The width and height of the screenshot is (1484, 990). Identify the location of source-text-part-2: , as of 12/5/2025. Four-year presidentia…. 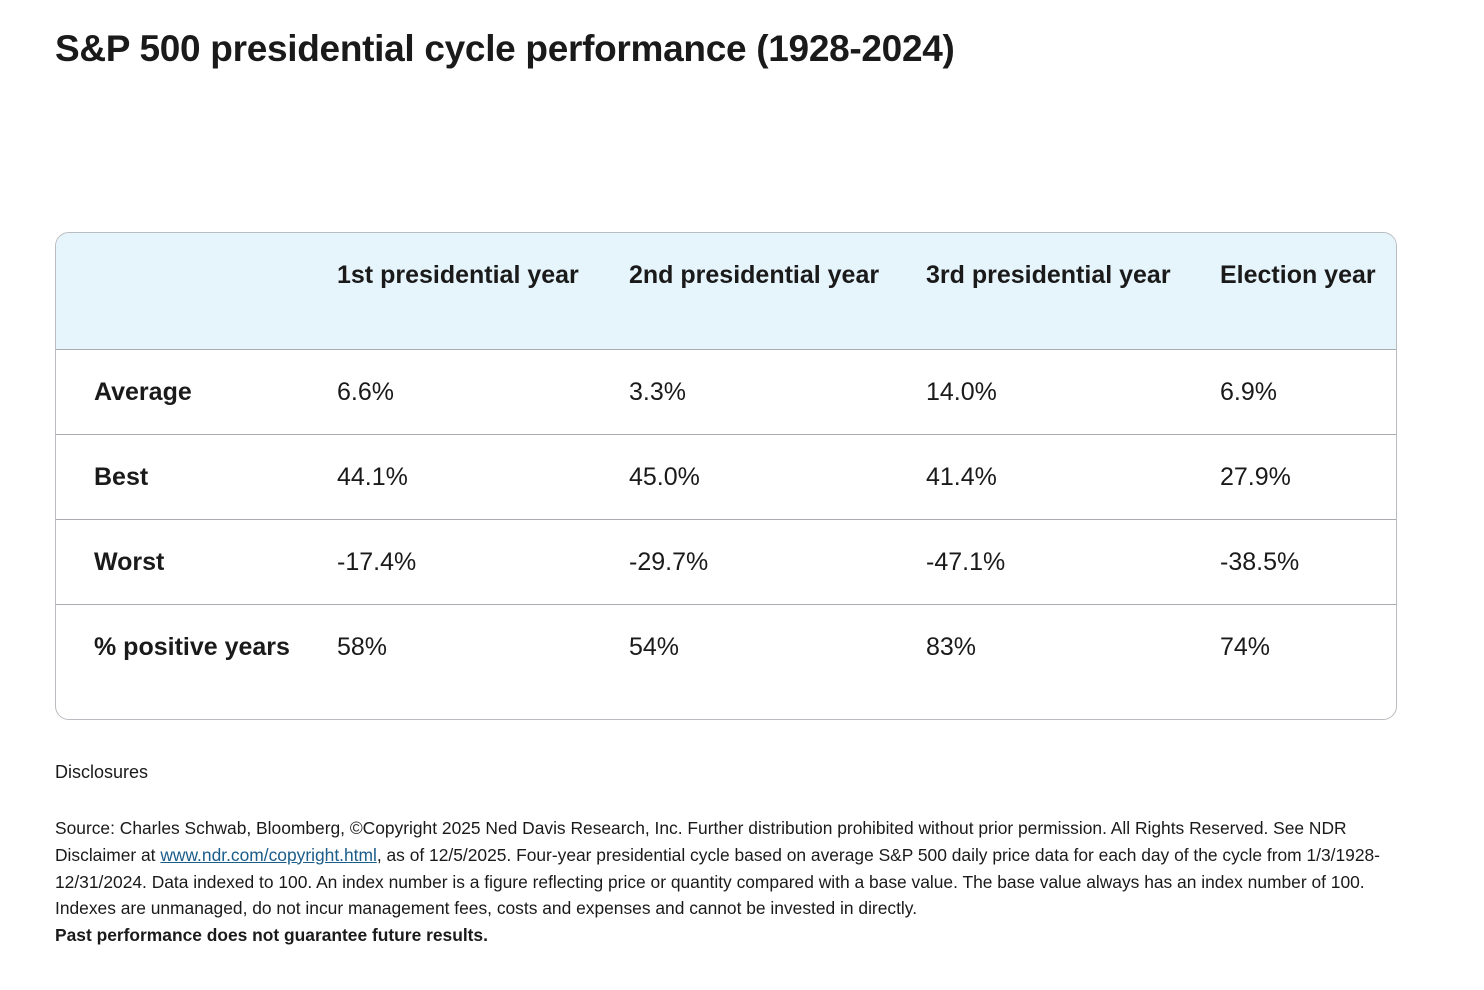
(717, 881).